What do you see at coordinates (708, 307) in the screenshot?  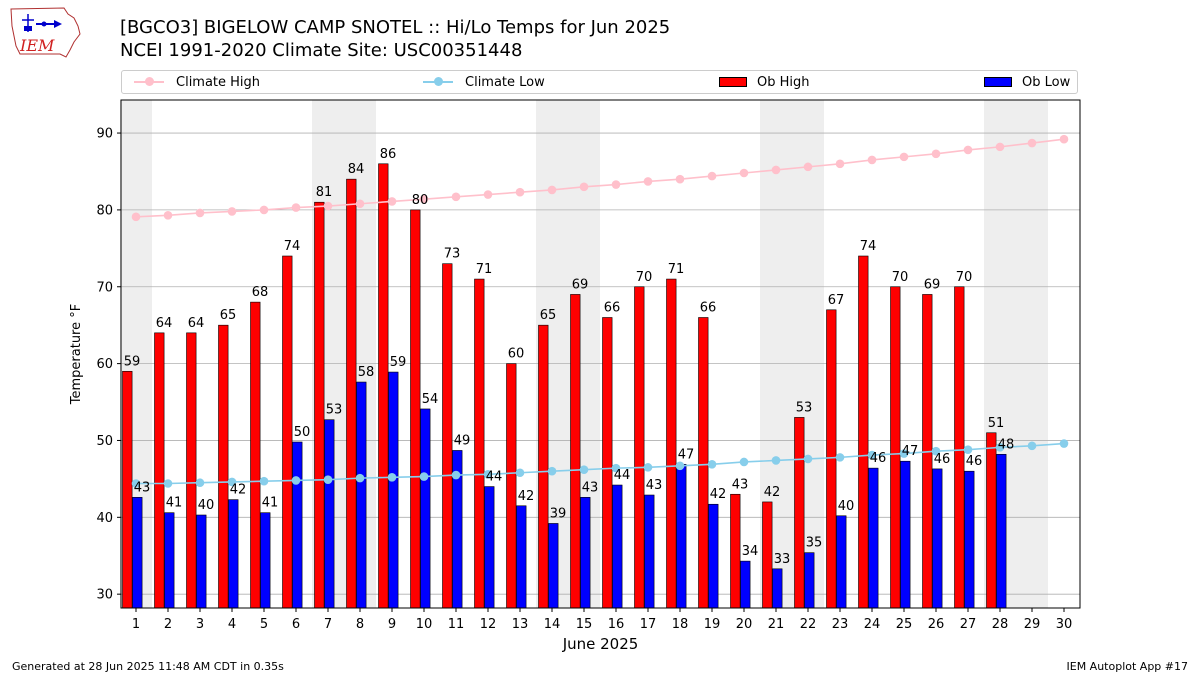 I see `ob-high-label: 66` at bounding box center [708, 307].